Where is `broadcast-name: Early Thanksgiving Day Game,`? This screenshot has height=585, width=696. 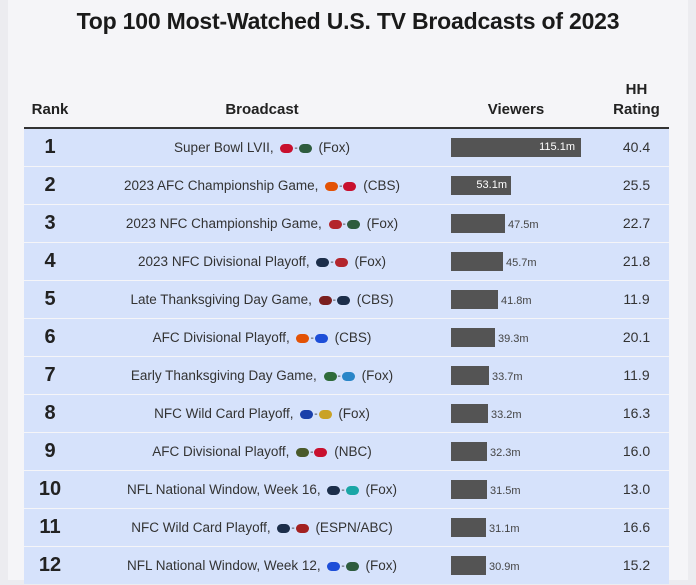
broadcast-name: Early Thanksgiving Day Game, is located at coordinates (225, 375).